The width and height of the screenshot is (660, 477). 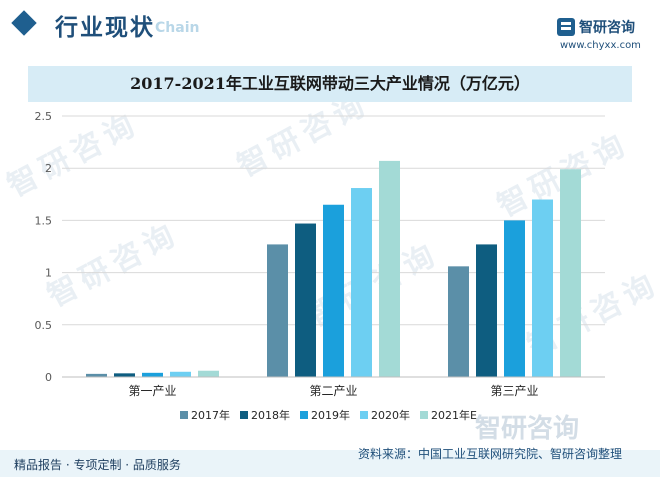 What do you see at coordinates (330, 463) in the screenshot?
I see `footer-bar` at bounding box center [330, 463].